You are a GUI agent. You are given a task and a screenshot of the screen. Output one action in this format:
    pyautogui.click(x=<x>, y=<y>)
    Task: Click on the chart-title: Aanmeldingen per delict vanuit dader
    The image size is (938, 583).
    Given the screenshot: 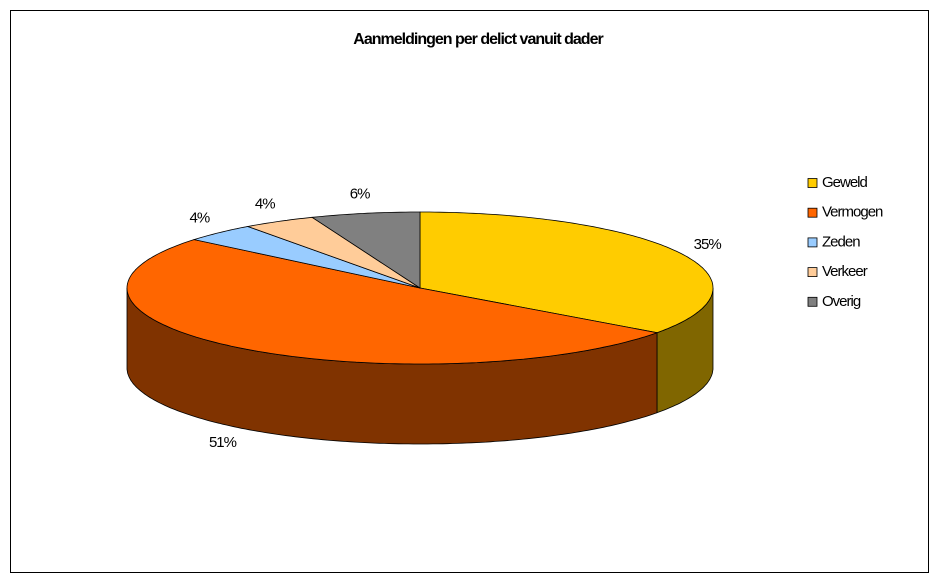 What is the action you would take?
    pyautogui.click(x=478, y=39)
    